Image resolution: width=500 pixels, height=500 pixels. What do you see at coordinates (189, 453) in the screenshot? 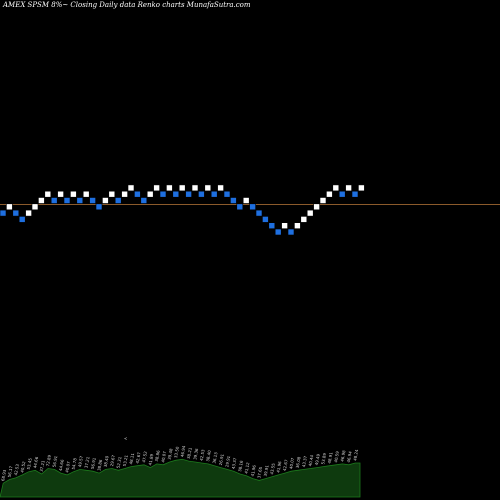
I see `volume-label: 38.21` at bounding box center [189, 453].